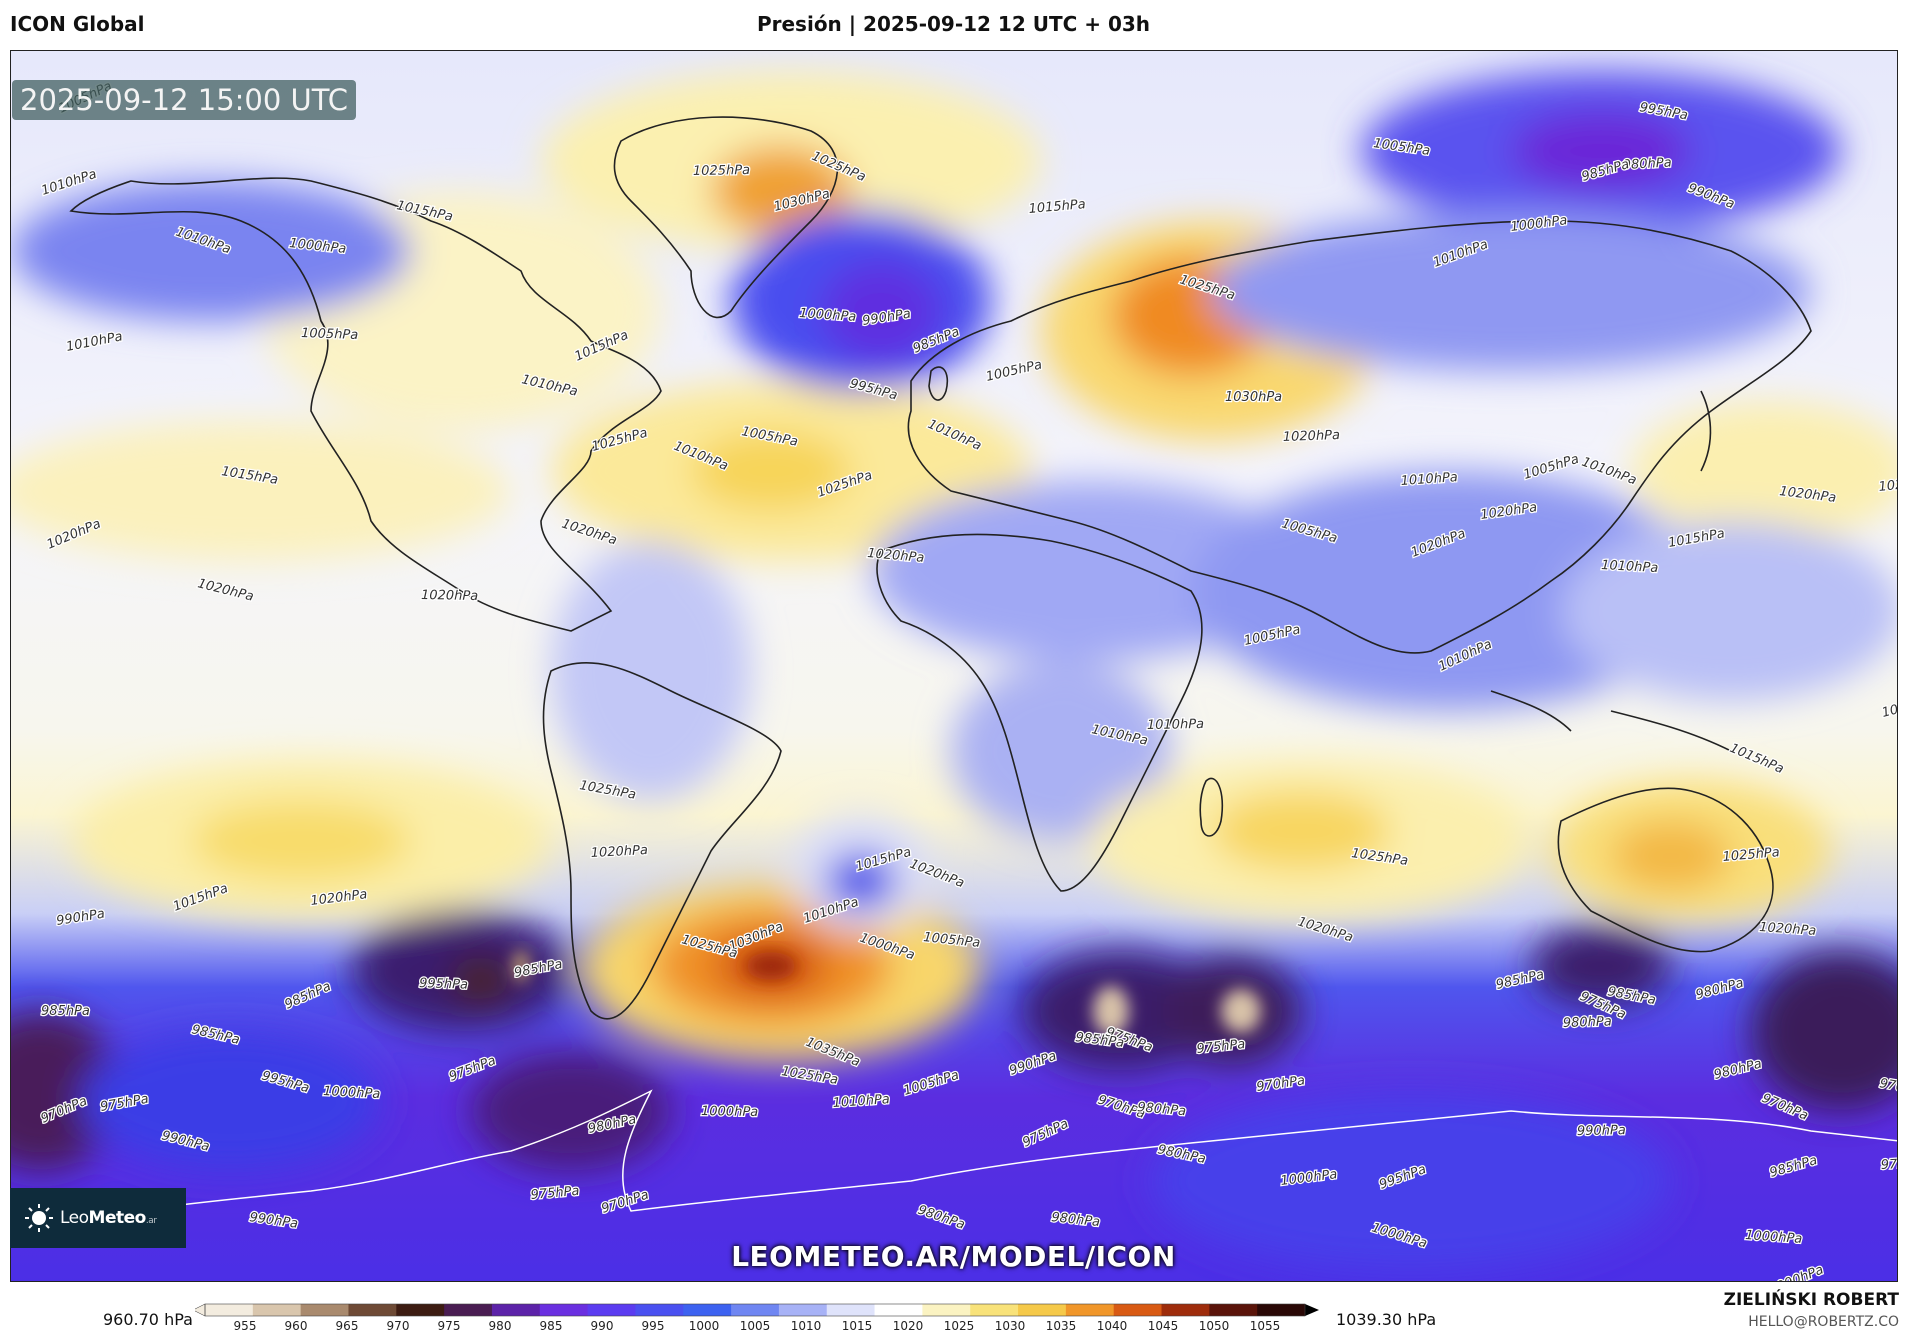 The width and height of the screenshot is (1907, 1338). Describe the element at coordinates (184, 100) in the screenshot. I see `valid-time-badge: 2025-09-12 15:00 UTC` at that location.